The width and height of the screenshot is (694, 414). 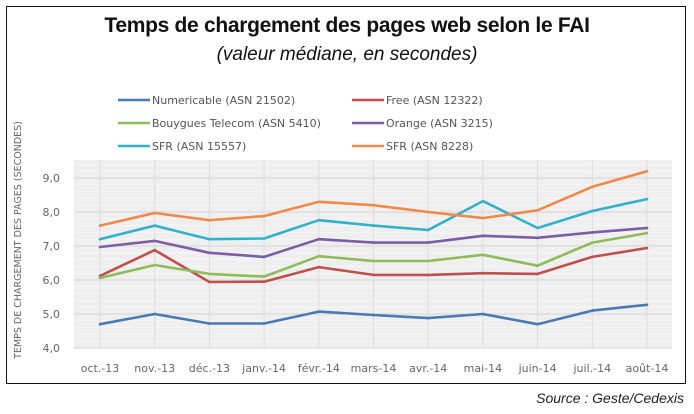 I want to click on x-tick-label: janv.-14, so click(x=263, y=368).